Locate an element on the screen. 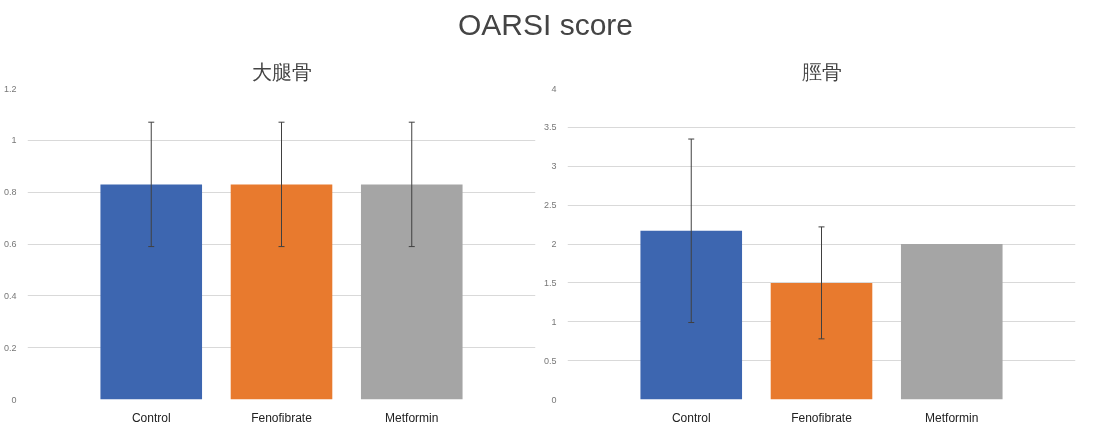  chart-title: 脛骨 is located at coordinates (821, 71).